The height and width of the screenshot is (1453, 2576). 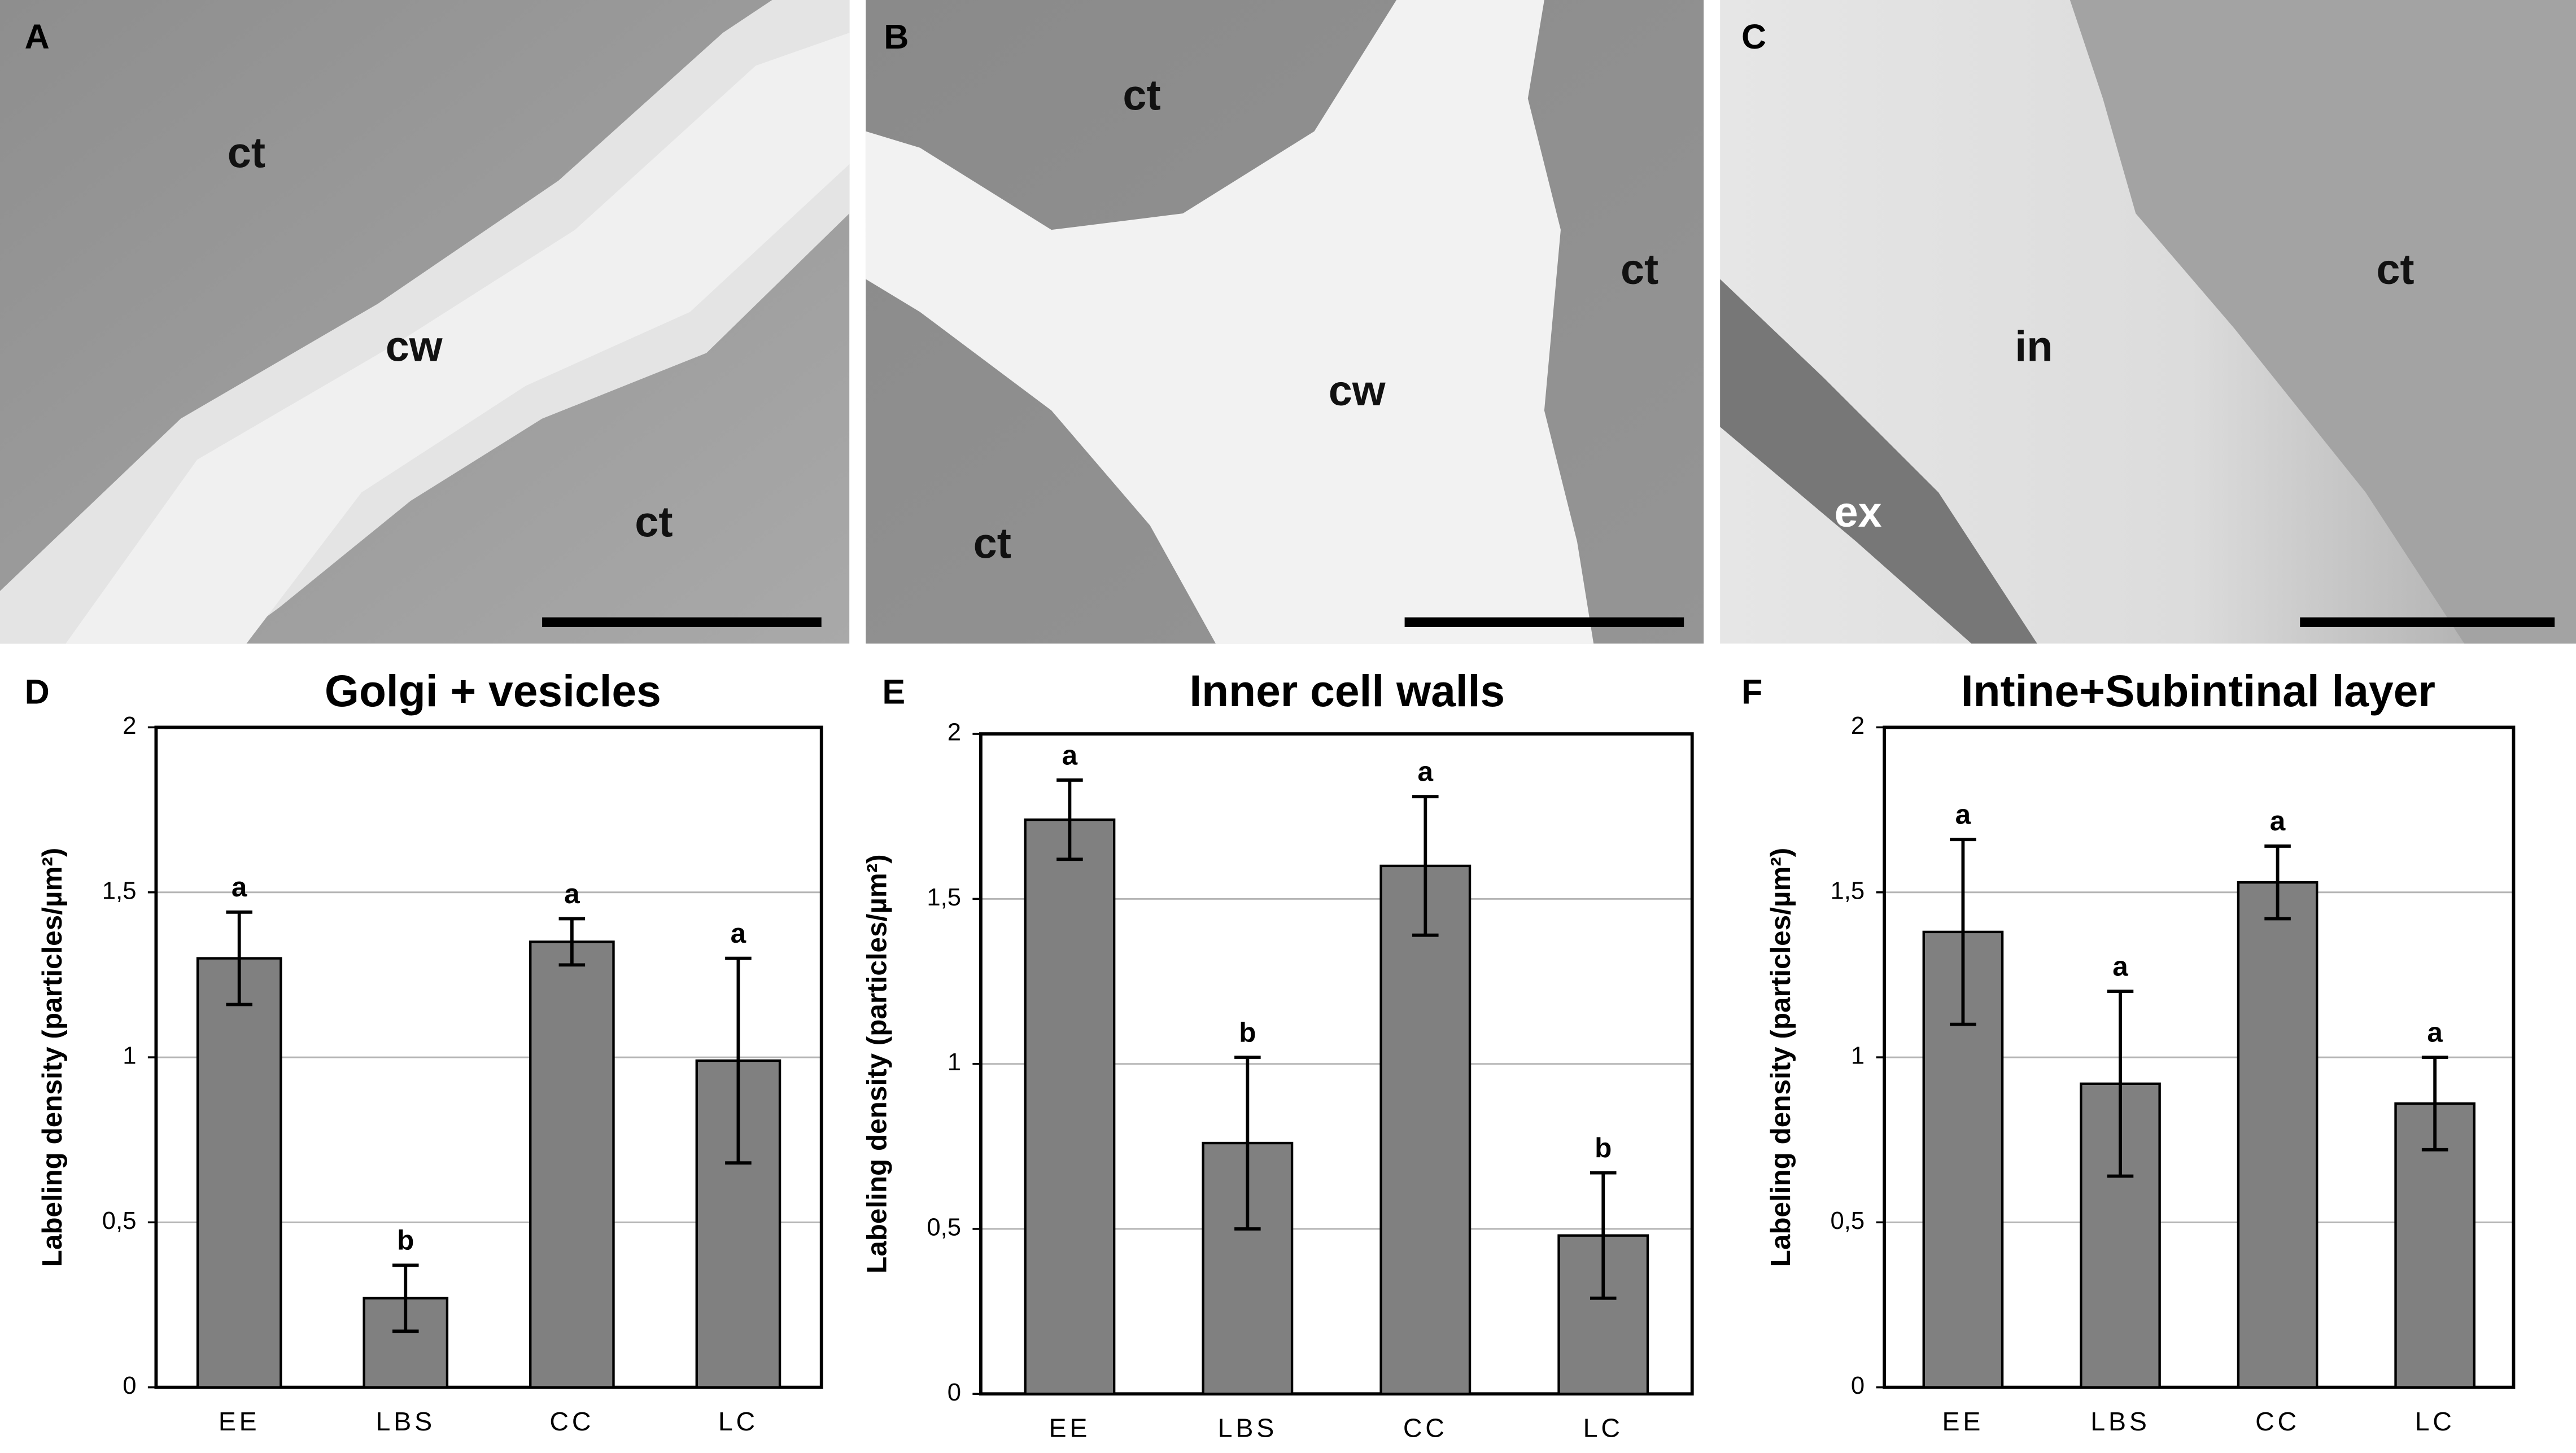 What do you see at coordinates (893, 691) in the screenshot?
I see `panel-letter: E` at bounding box center [893, 691].